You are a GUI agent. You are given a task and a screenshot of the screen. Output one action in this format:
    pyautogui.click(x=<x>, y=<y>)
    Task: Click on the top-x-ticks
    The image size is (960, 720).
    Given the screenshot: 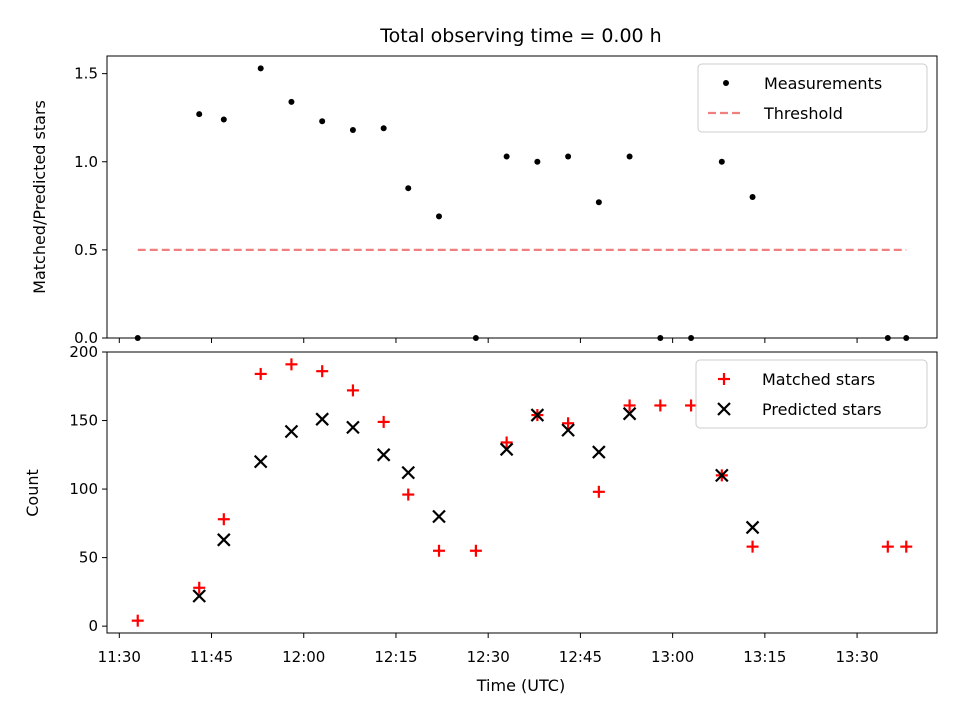 What is the action you would take?
    pyautogui.click(x=488, y=340)
    